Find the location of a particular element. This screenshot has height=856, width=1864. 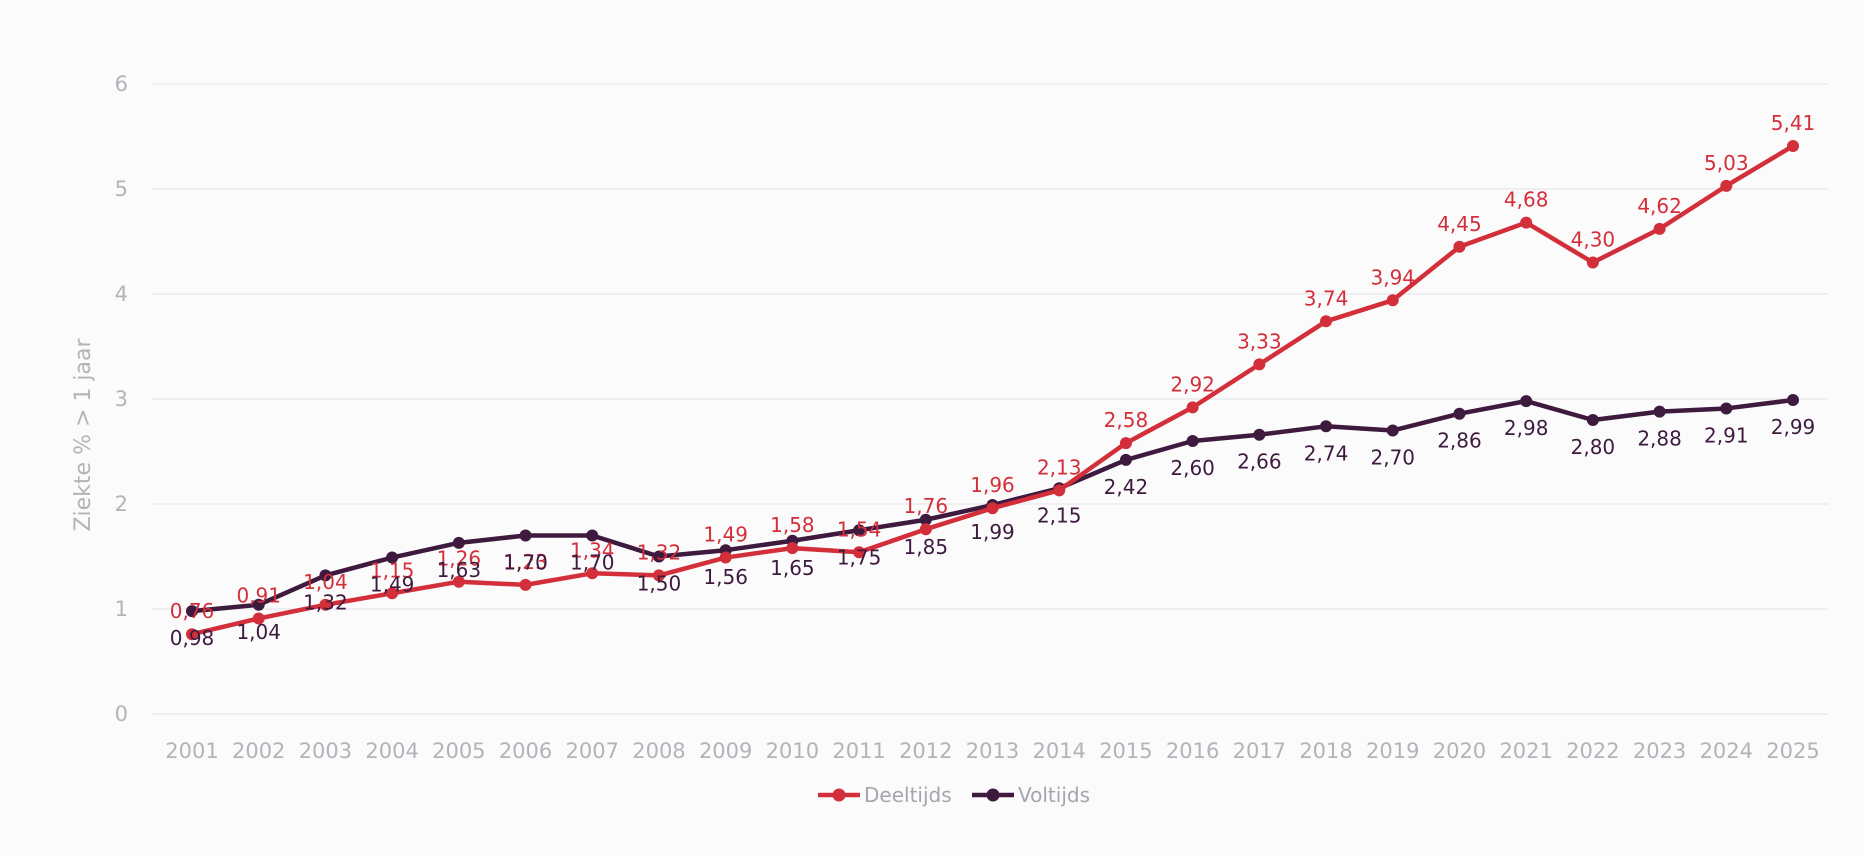

x-tick-label: 2018 is located at coordinates (1325, 751).